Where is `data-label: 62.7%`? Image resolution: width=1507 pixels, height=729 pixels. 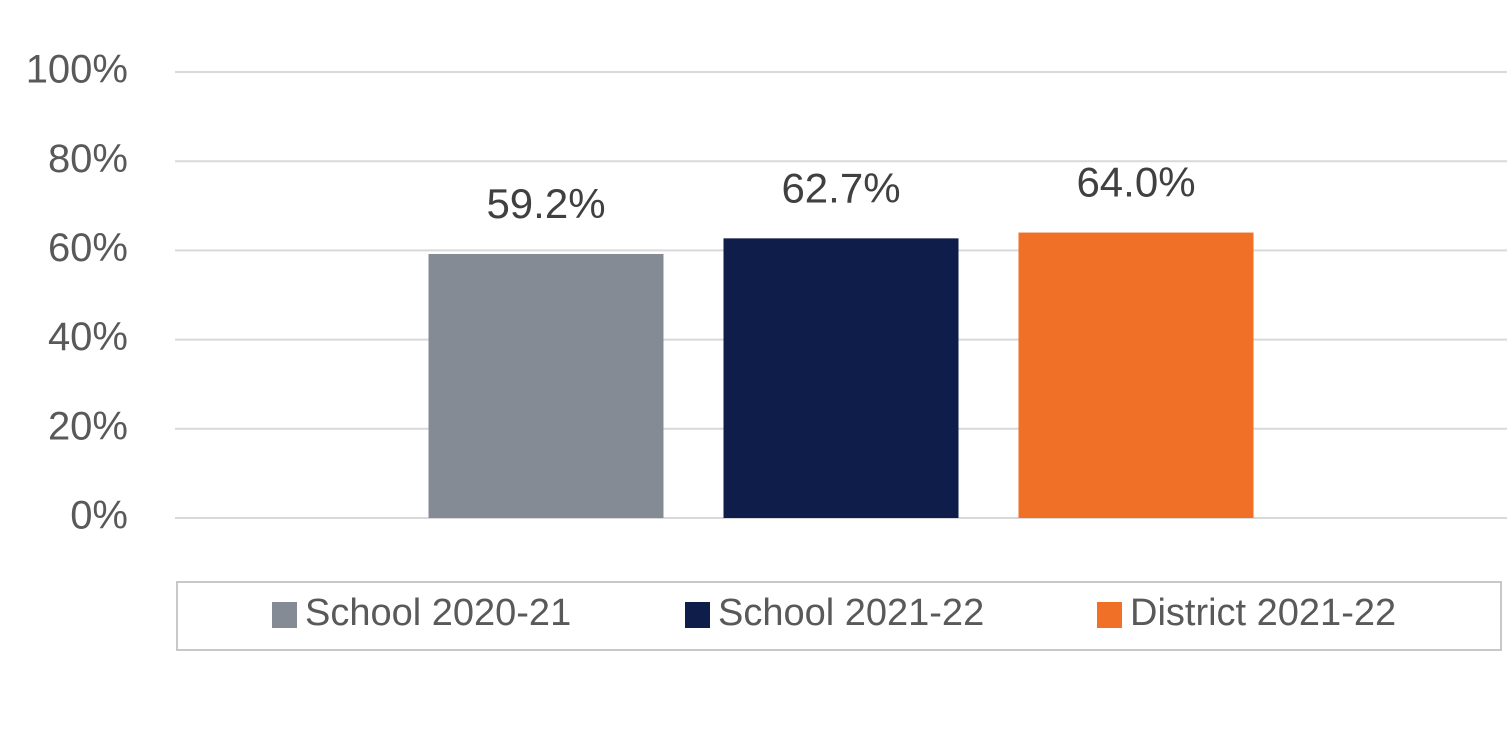
data-label: 62.7% is located at coordinates (840, 187).